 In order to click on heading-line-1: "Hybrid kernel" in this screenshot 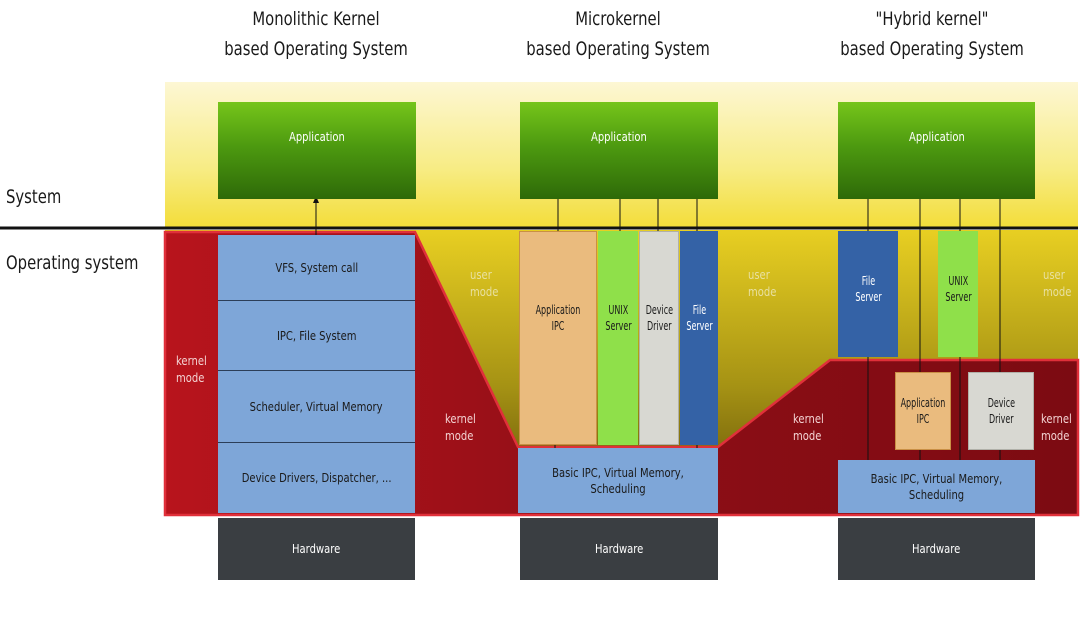, I will do `click(932, 19)`.